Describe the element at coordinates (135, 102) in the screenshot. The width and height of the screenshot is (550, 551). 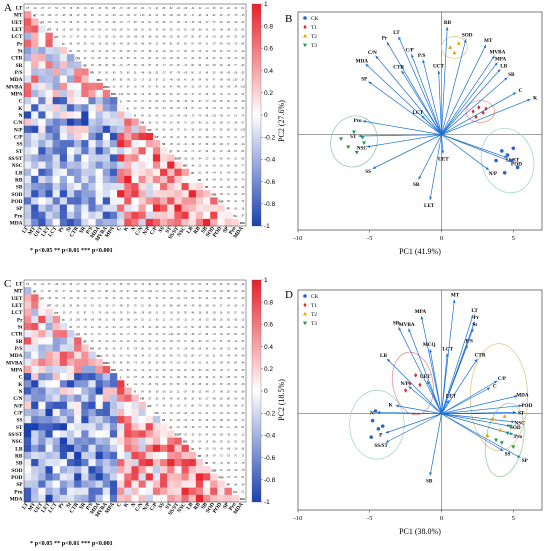
I see `heatmap-value: .79` at that location.